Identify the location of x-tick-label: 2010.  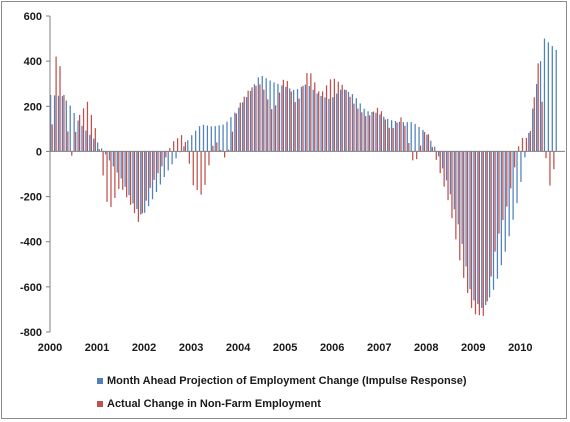
(520, 348).